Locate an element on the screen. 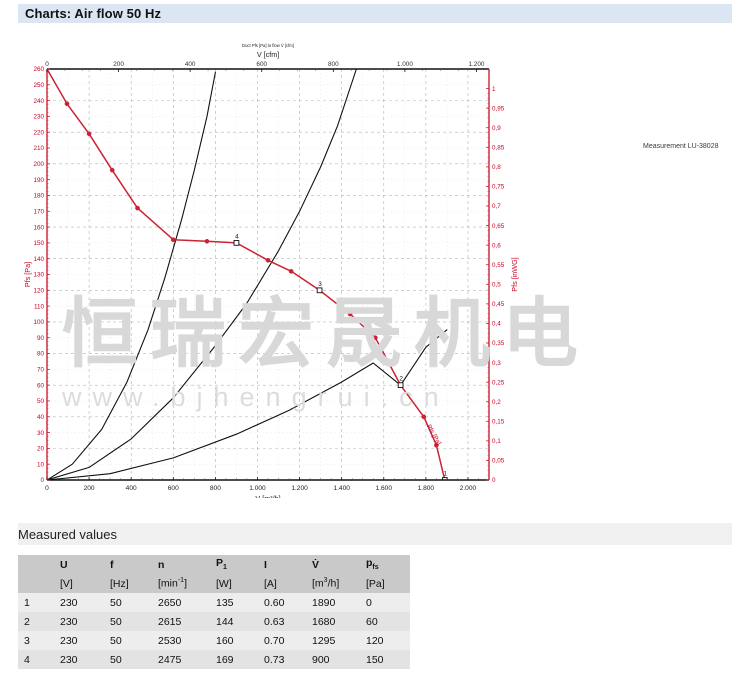 The image size is (750, 698). table-row-cell: 160 is located at coordinates (234, 640).